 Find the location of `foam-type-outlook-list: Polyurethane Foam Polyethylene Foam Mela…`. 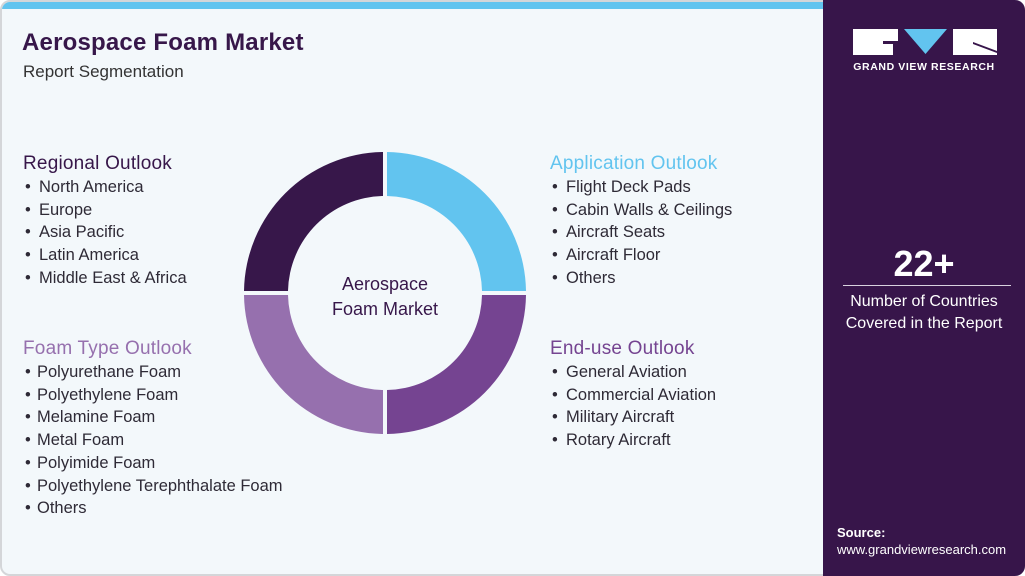

foam-type-outlook-list: Polyurethane Foam Polyethylene Foam Mela… is located at coordinates (153, 440).